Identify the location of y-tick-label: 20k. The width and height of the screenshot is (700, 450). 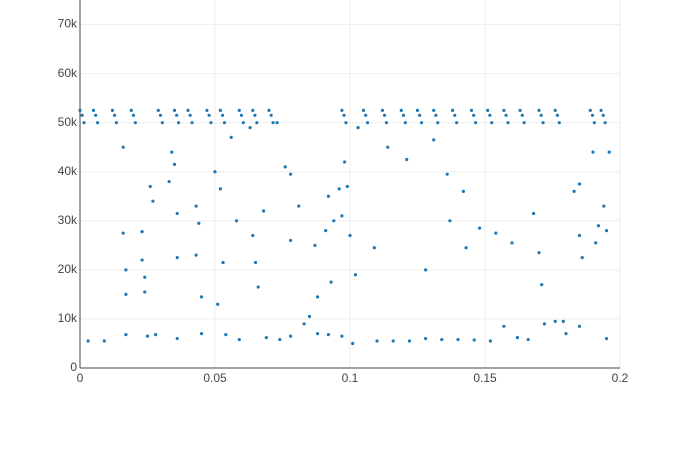
(68, 269).